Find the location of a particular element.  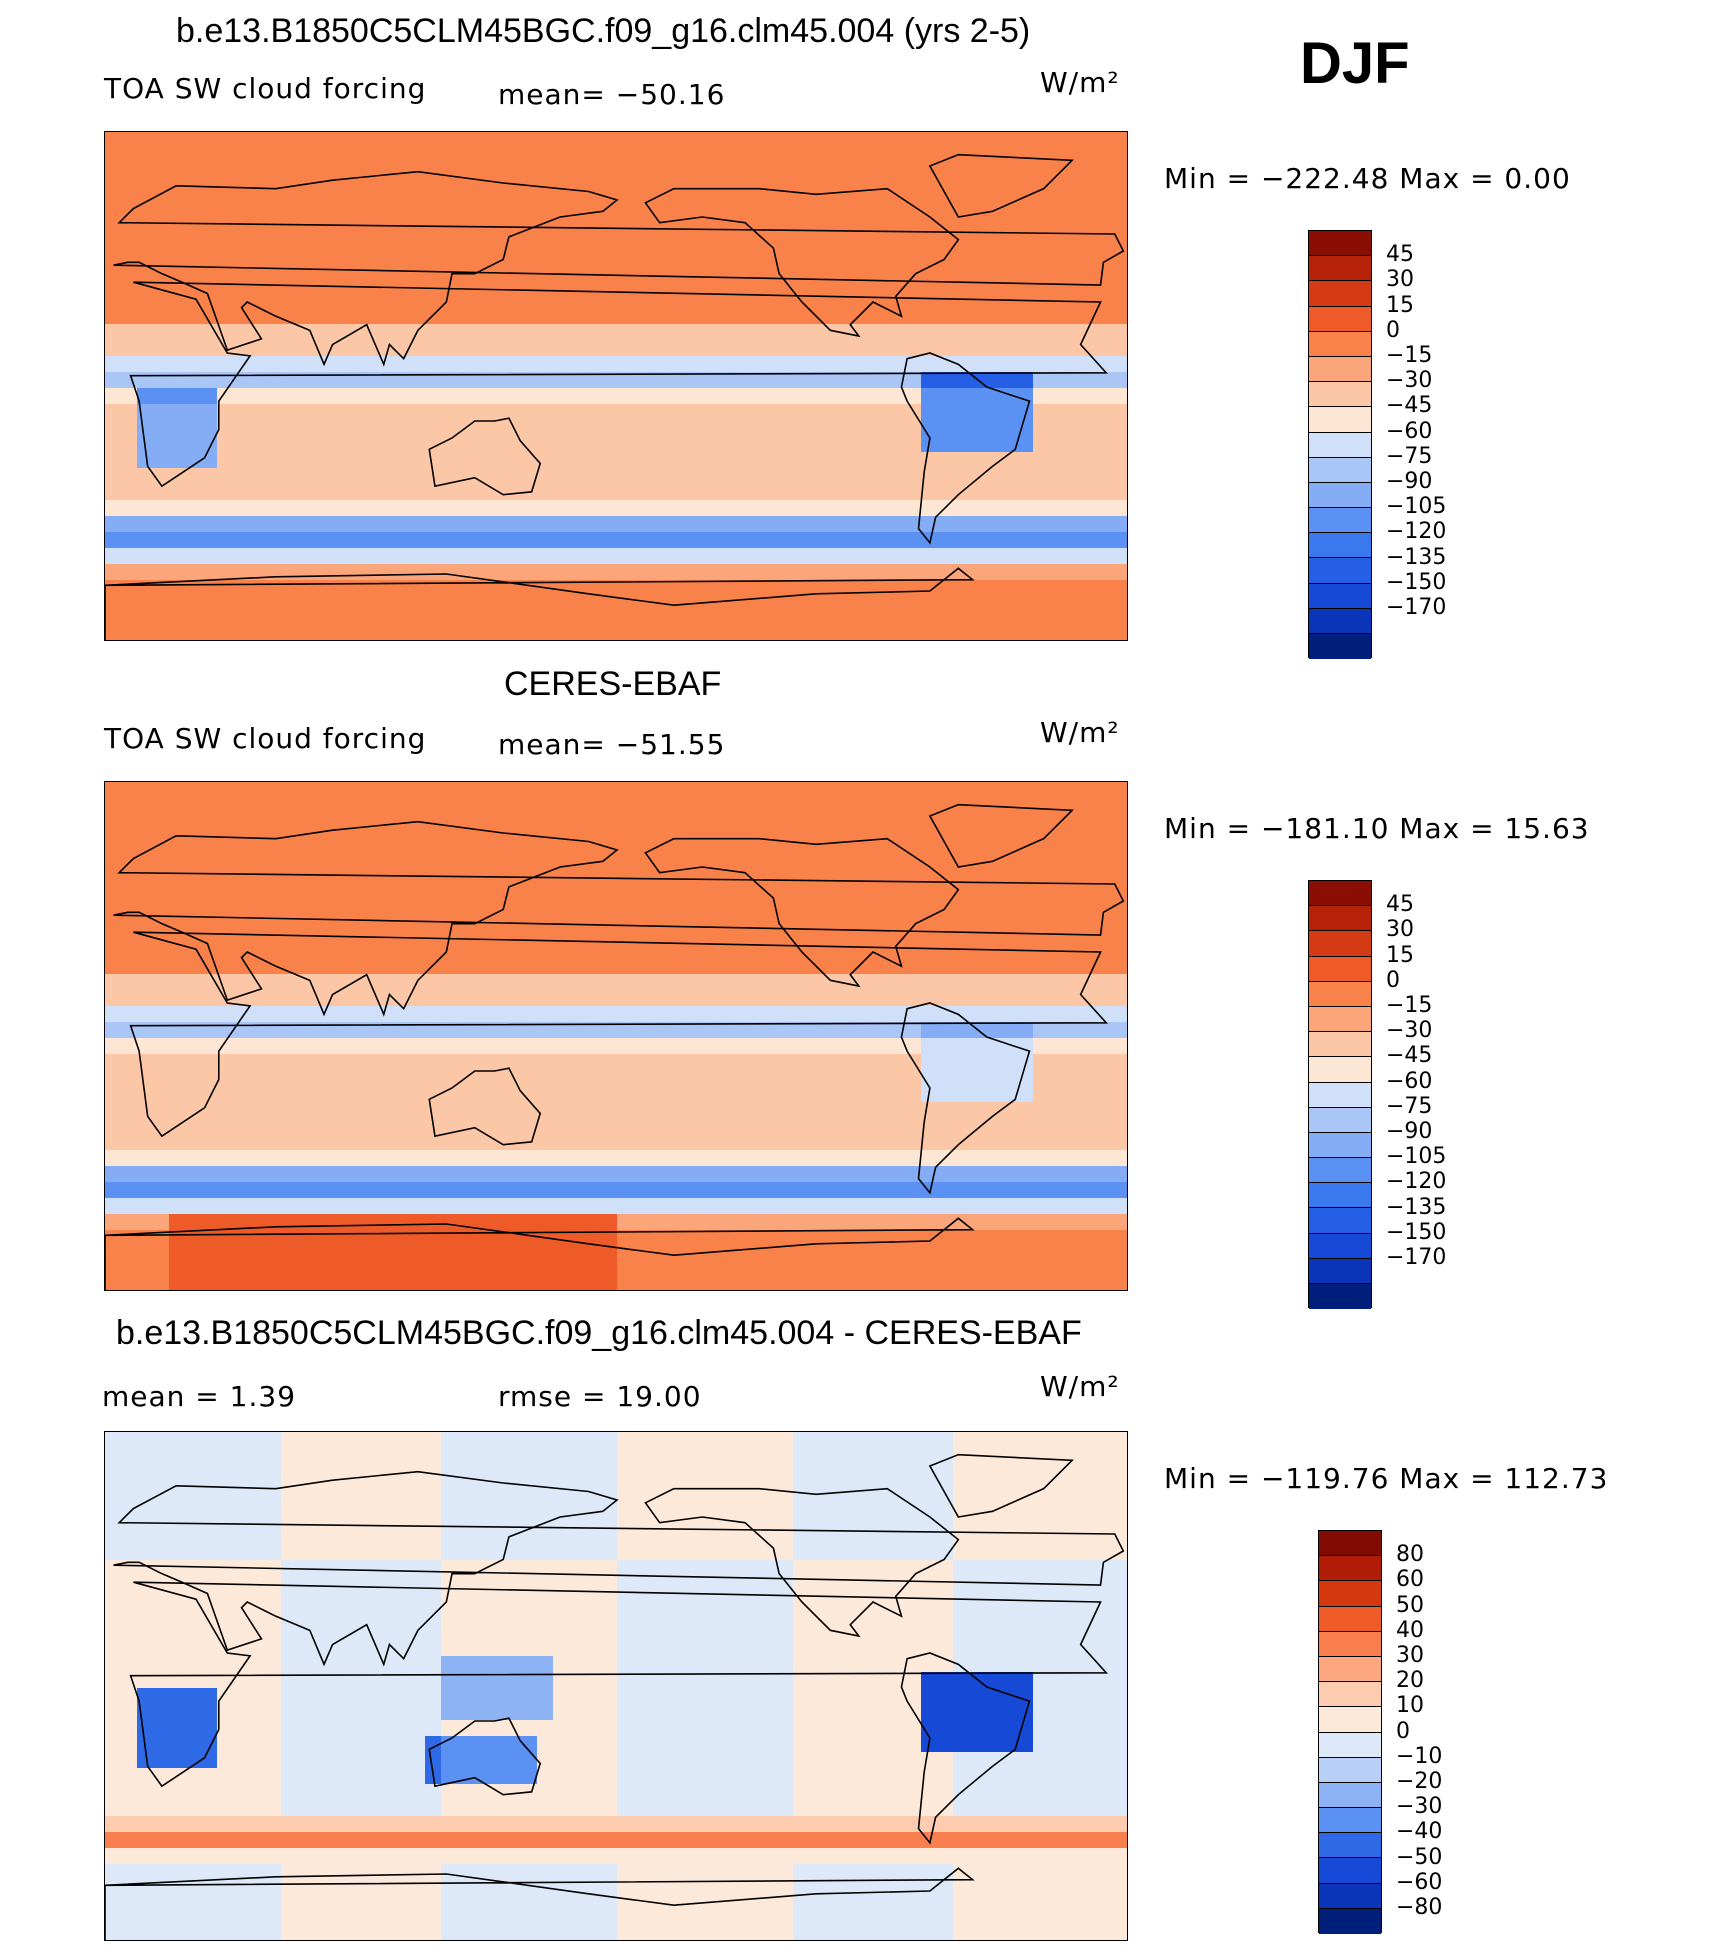

panel-minmax: Min = −181.10 Max = 15.63 is located at coordinates (1377, 828).